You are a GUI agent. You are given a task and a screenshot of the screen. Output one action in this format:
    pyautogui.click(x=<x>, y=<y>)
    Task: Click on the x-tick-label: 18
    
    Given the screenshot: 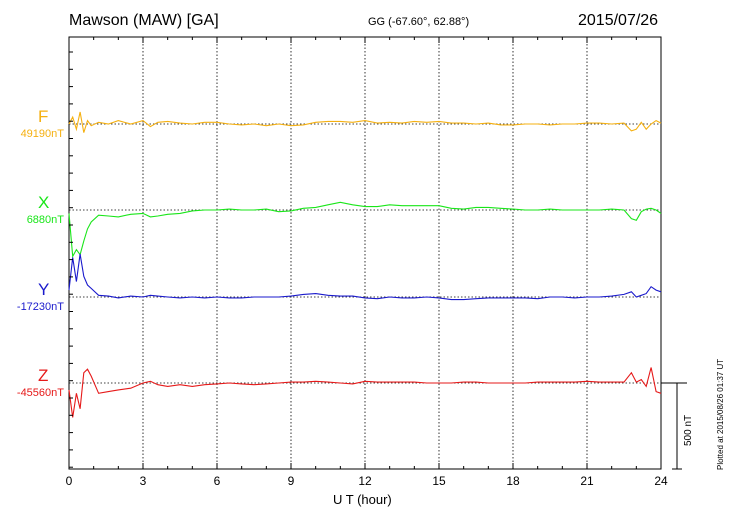 What is the action you would take?
    pyautogui.click(x=513, y=481)
    